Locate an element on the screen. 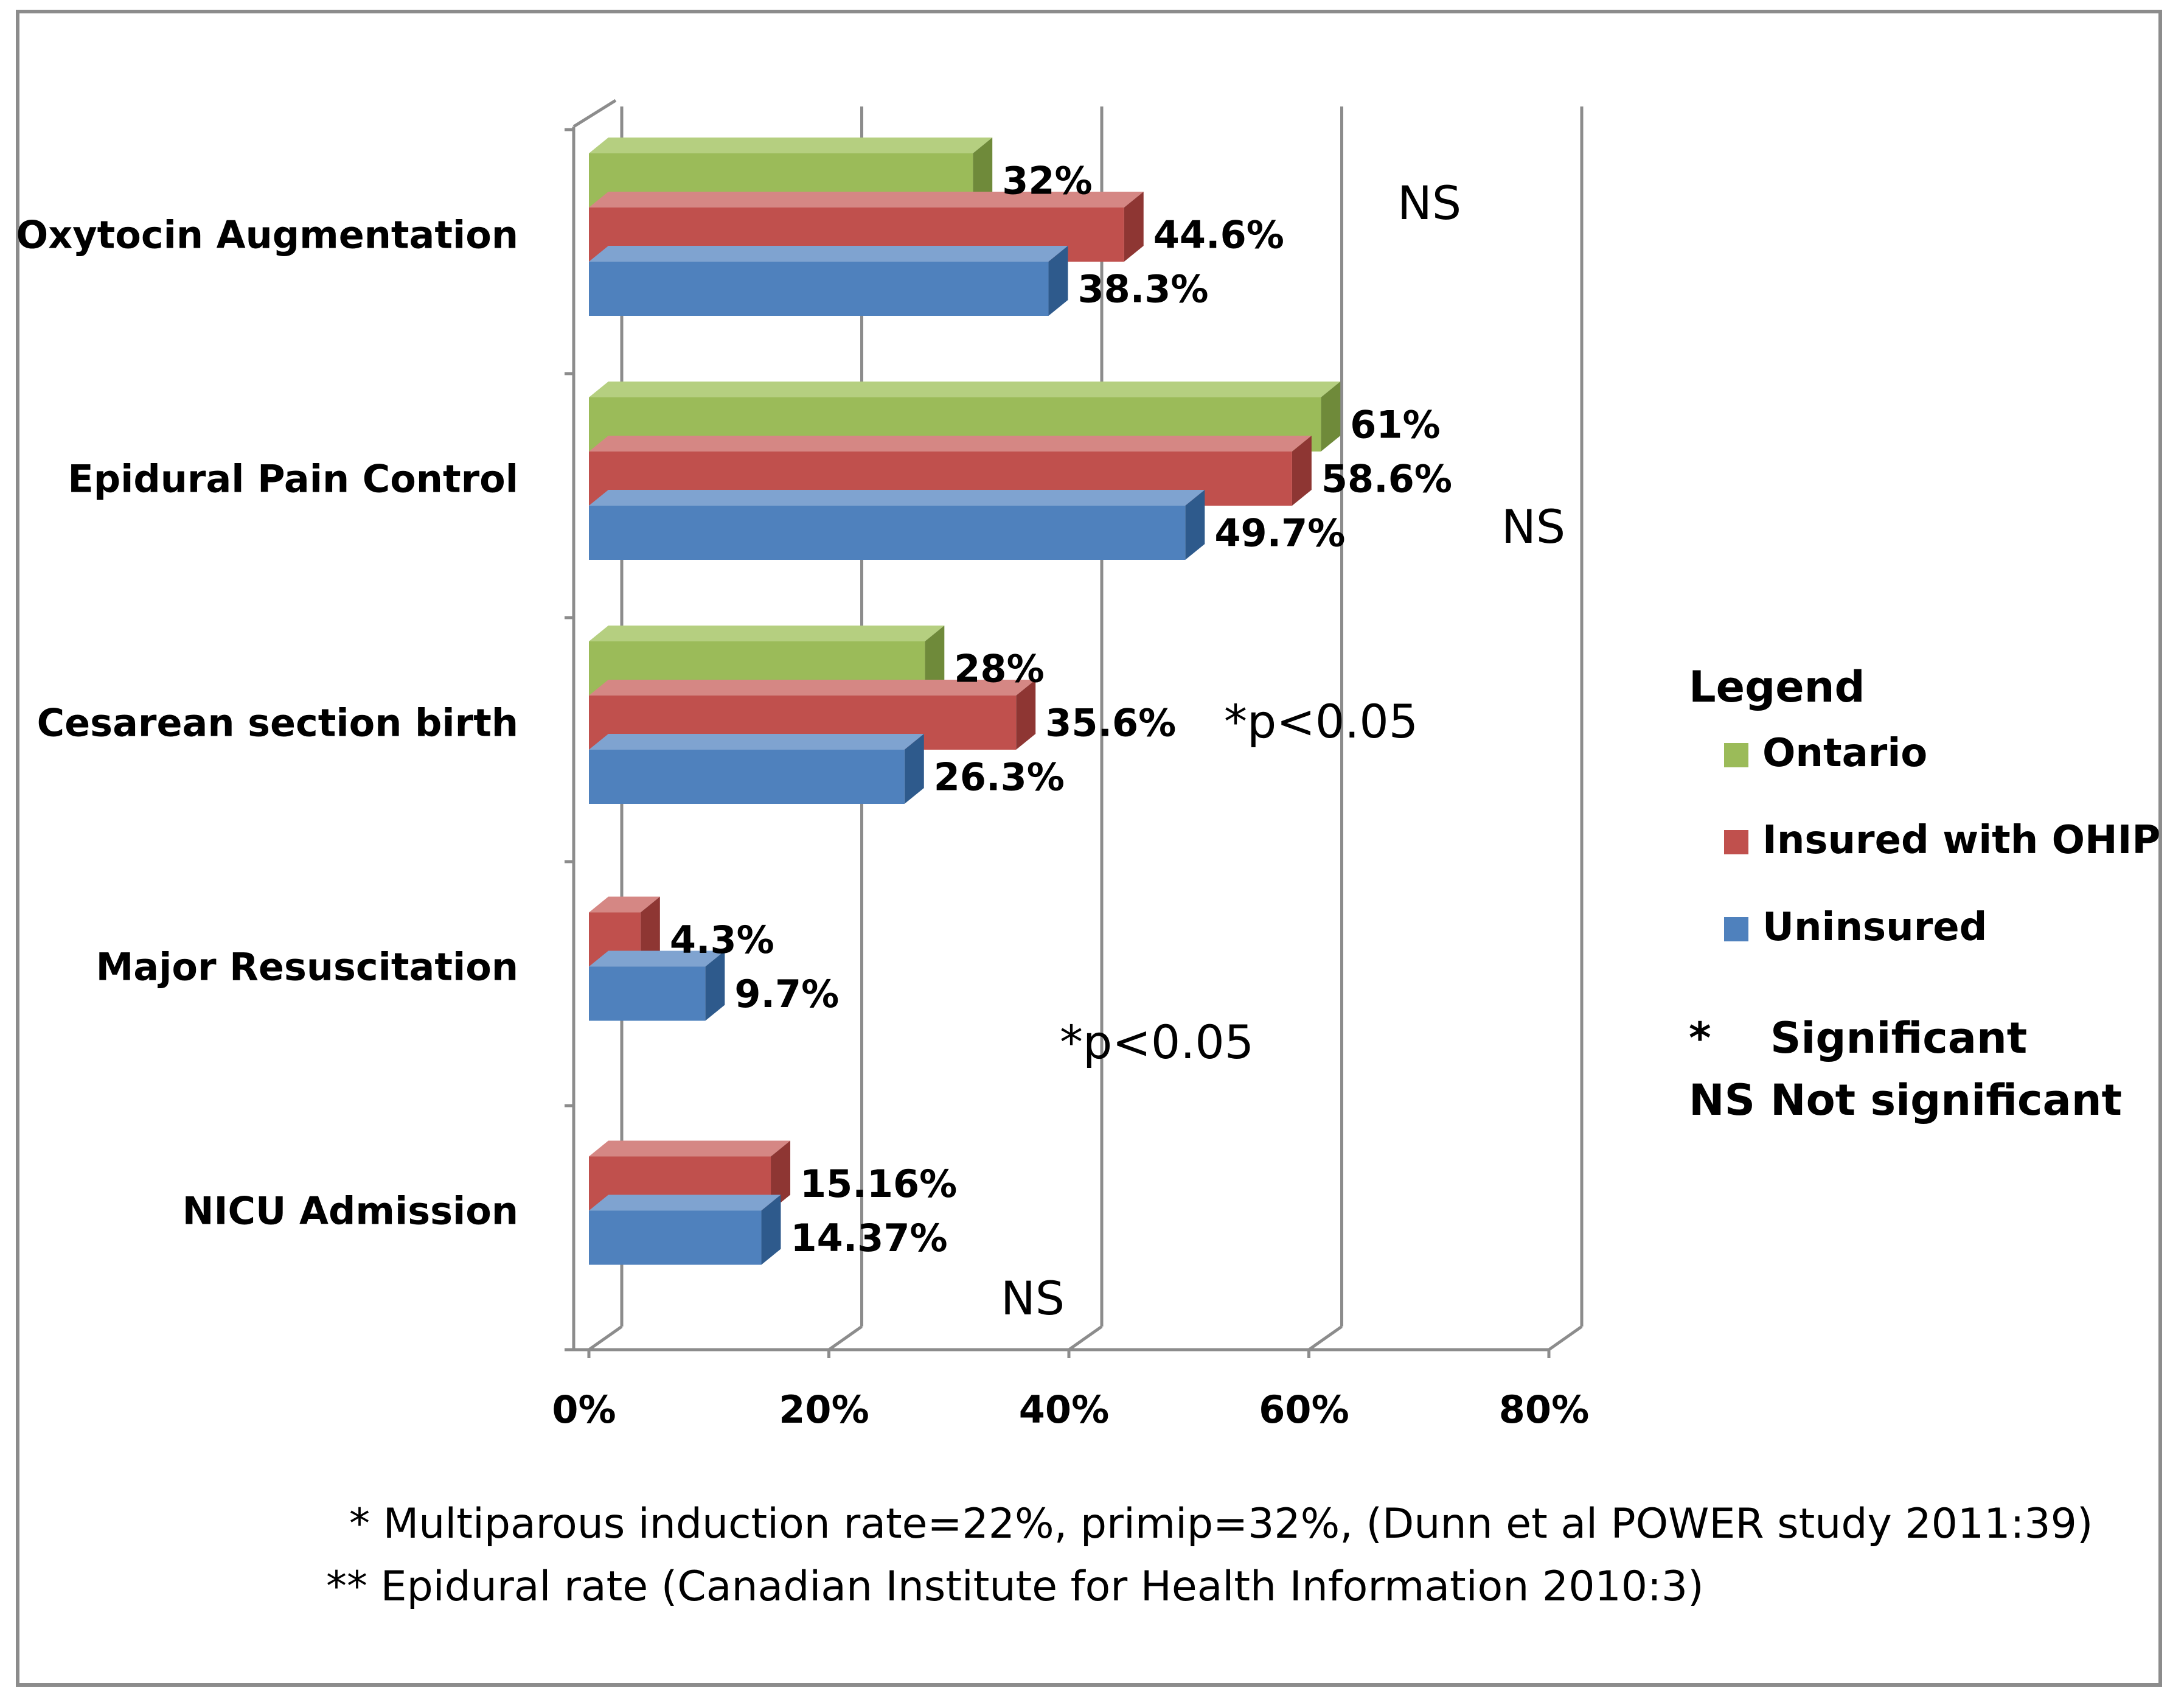  legend-item-insured-with-ohip: Insured with OHIP is located at coordinates (1942, 840).